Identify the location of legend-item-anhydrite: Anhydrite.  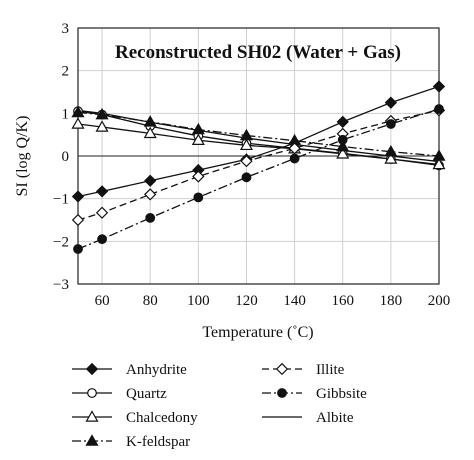
(129, 370).